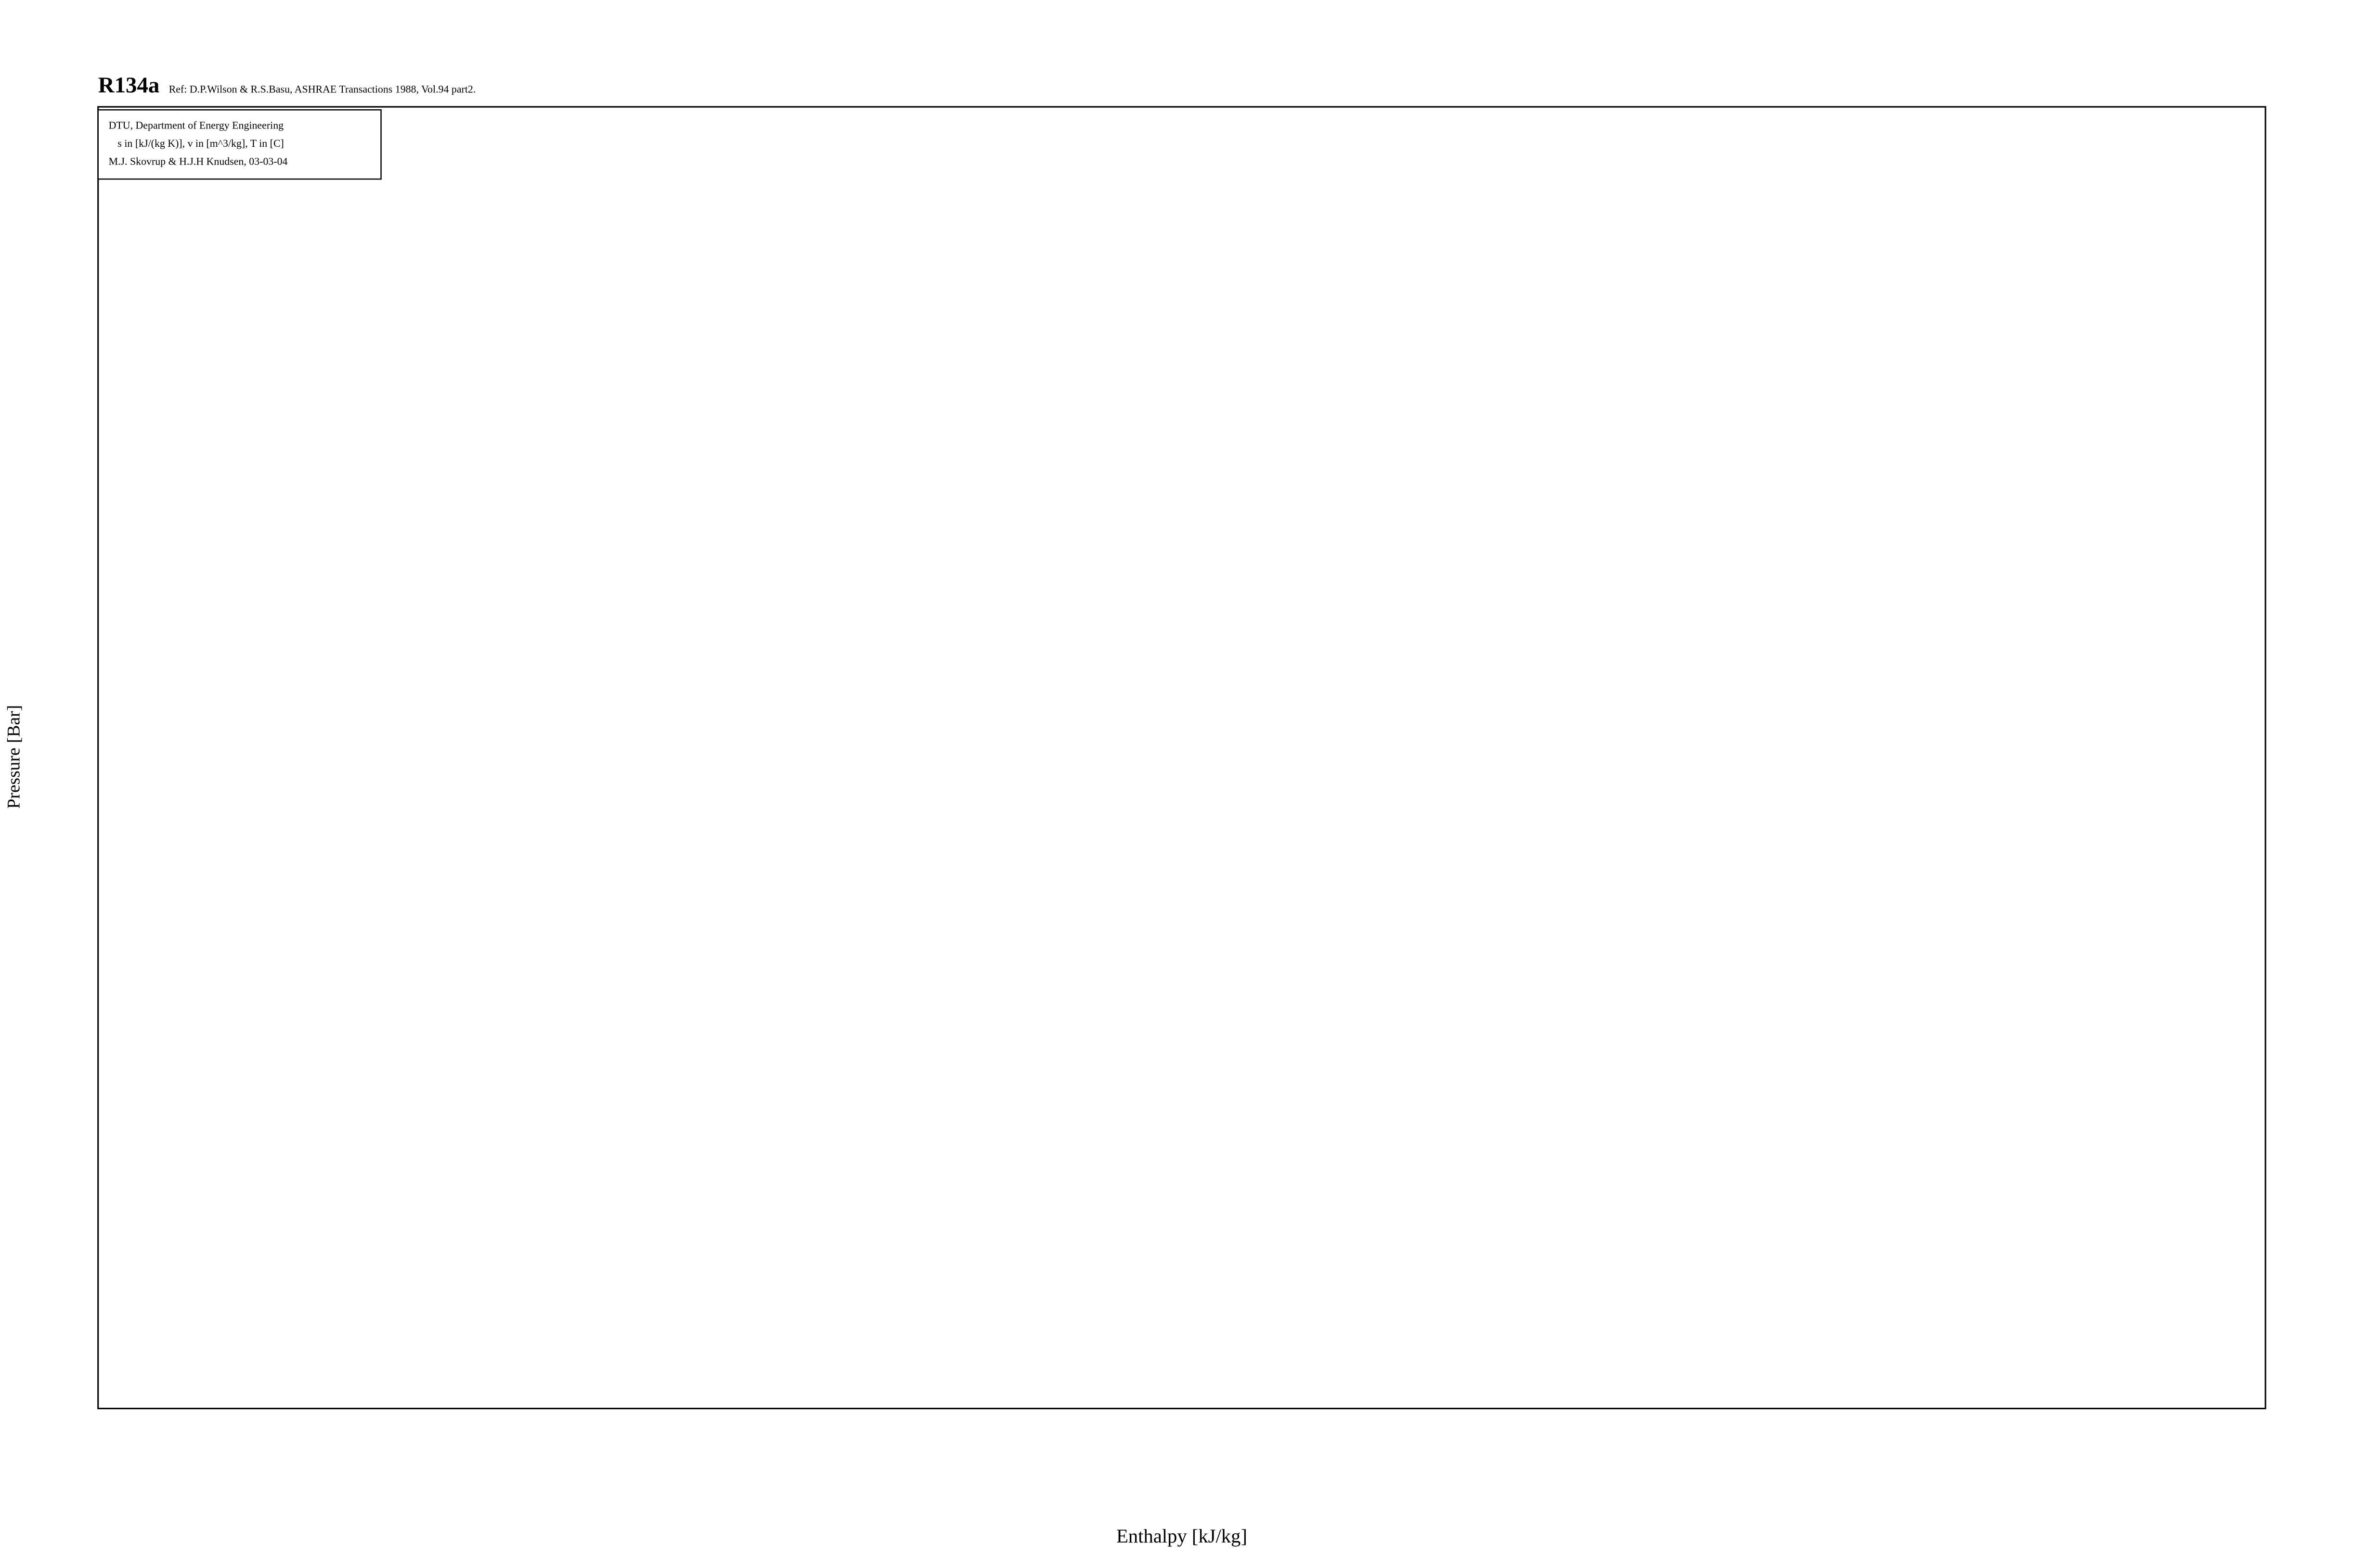 The image size is (2353, 1568). I want to click on info-line: M.J. Skovrup & H.J.H Knudsen, 03-03-04, so click(198, 161).